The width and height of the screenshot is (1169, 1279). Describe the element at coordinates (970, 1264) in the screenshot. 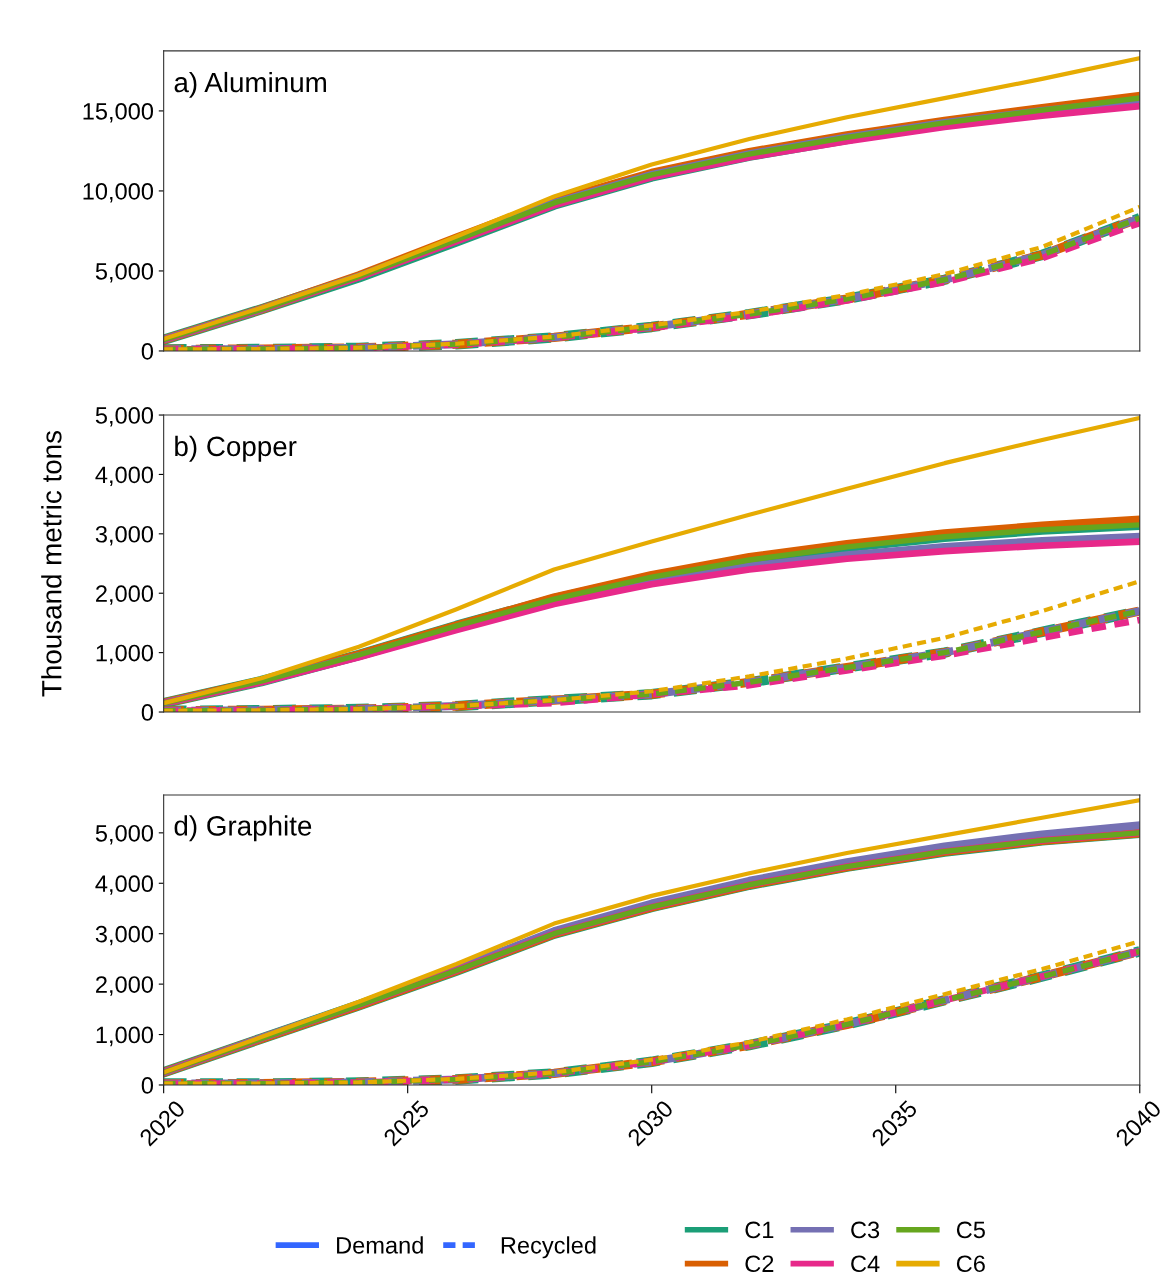

I see `legend-label: C6` at that location.